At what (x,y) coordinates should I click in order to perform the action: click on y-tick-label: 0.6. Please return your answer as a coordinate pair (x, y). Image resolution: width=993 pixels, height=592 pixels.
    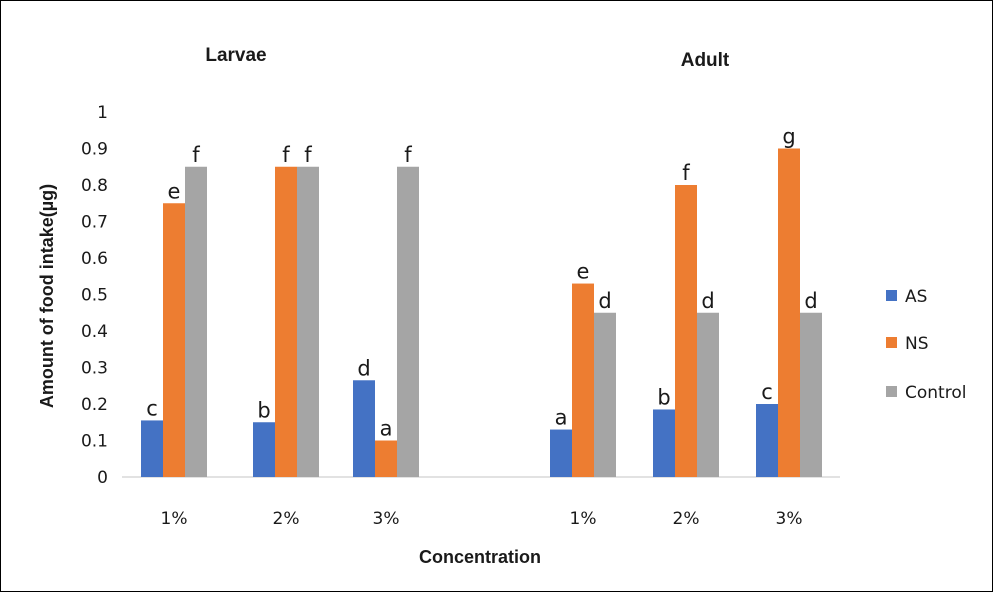
    Looking at the image, I should click on (94, 259).